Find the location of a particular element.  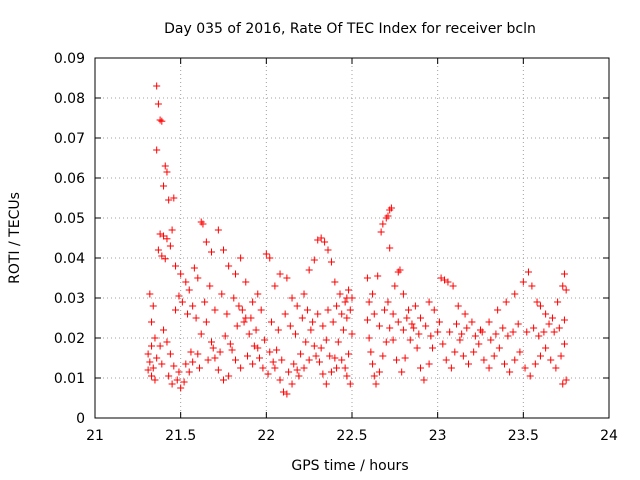

y-tick-label: 0.09 is located at coordinates (69, 59).